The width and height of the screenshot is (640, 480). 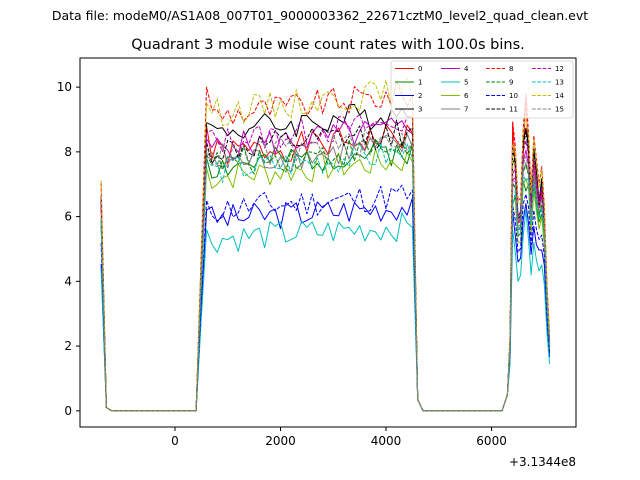 I want to click on x-tick-label: 6000, so click(x=491, y=441).